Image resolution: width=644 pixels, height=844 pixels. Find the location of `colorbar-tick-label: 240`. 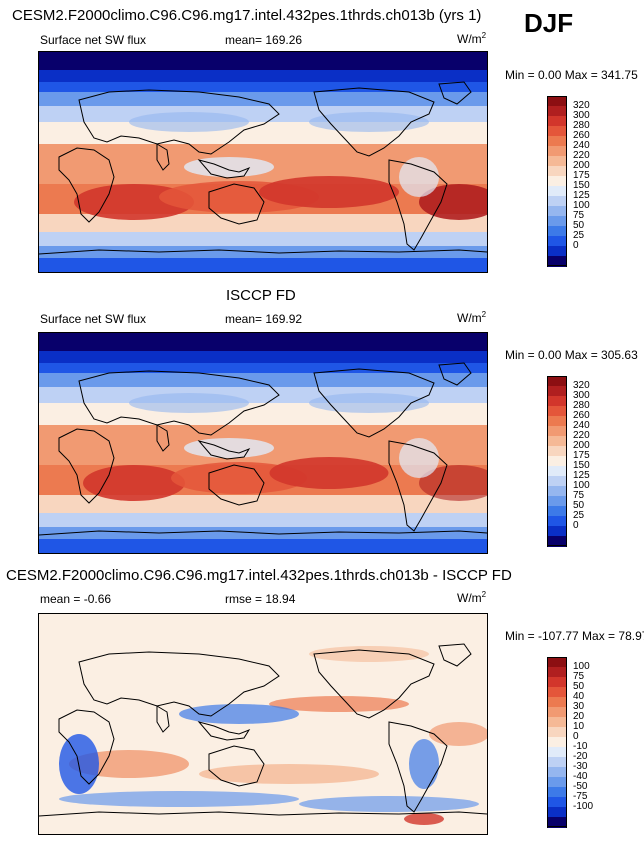

colorbar-tick-label: 240 is located at coordinates (581, 425).